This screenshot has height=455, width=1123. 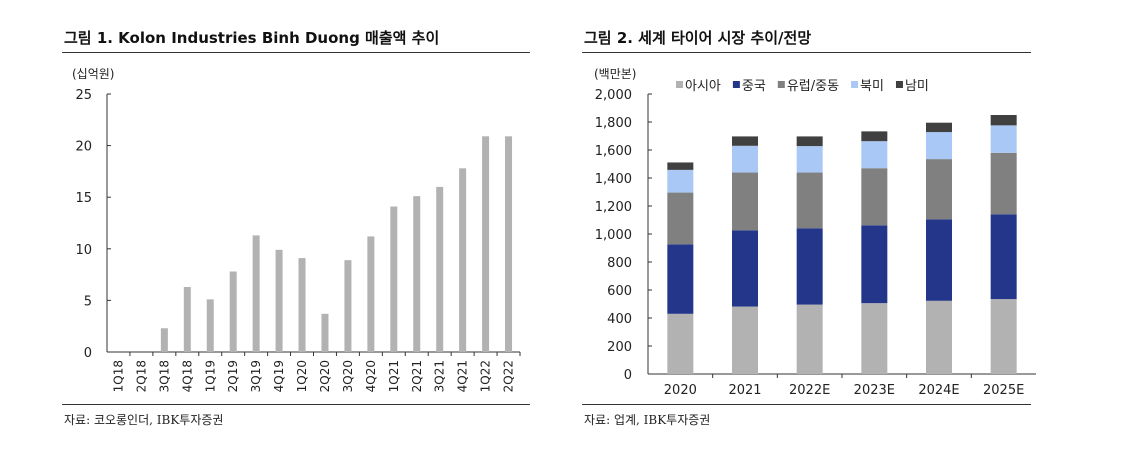 What do you see at coordinates (813, 86) in the screenshot?
I see `chart2-legend-label: 유럽/중동` at bounding box center [813, 86].